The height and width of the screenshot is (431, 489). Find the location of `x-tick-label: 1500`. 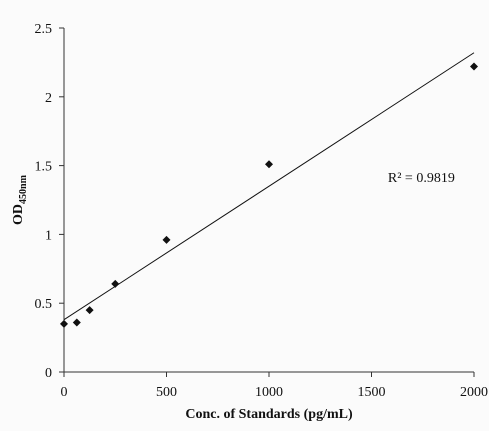

x-tick-label: 1500 is located at coordinates (372, 392).